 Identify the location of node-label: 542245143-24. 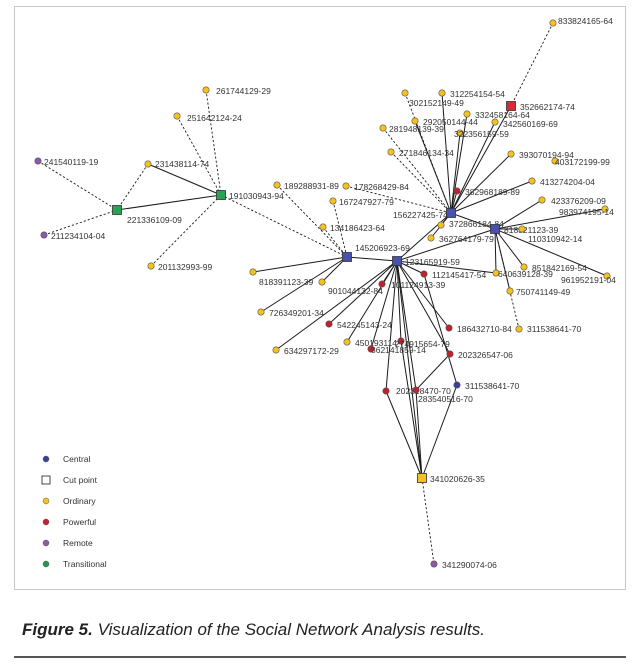
(364, 325).